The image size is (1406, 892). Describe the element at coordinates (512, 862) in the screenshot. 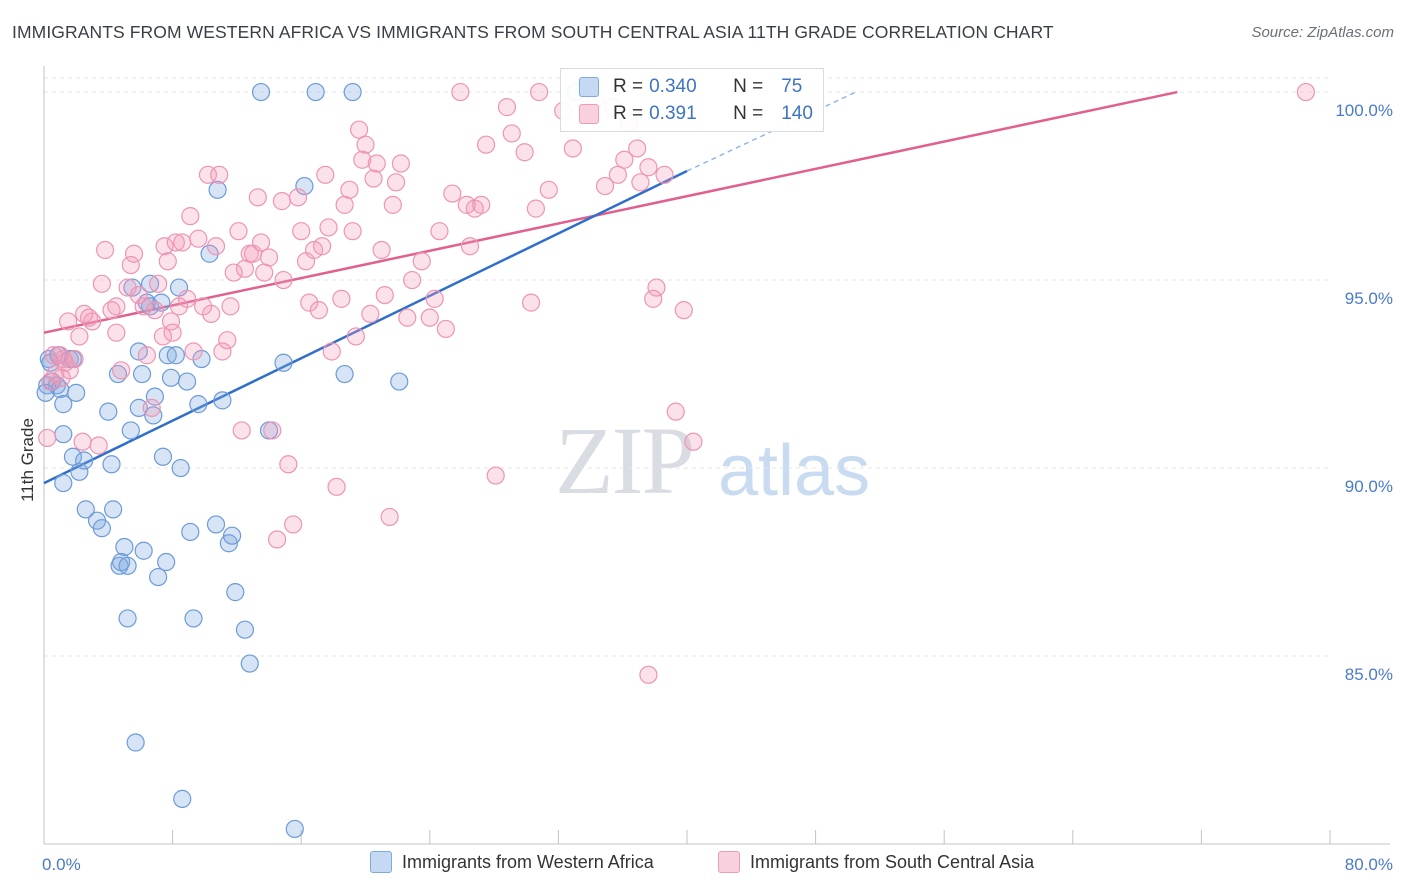

I see `series-legend-item-blue: Immigrants from Western Africa` at that location.